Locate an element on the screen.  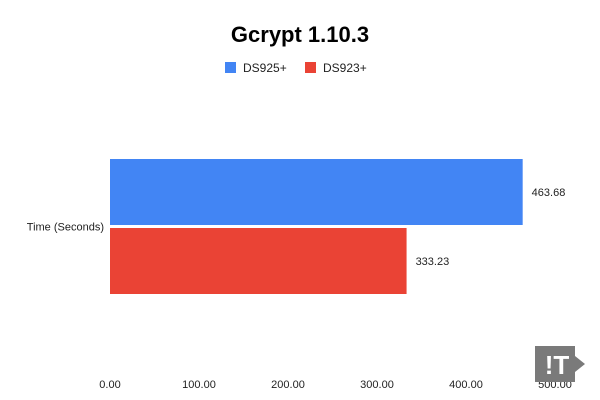
chart-title: Gcrypt 1.10.3 is located at coordinates (300, 34).